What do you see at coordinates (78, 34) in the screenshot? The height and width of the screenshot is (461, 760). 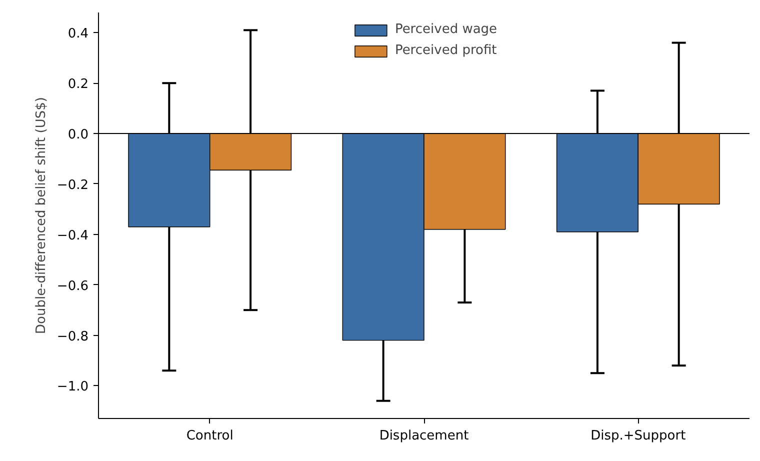 I see `y-tick-label: 0.4` at bounding box center [78, 34].